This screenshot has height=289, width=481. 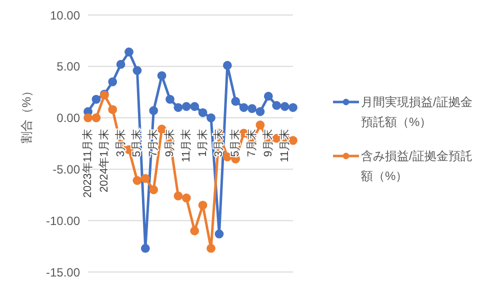 What do you see at coordinates (66, 169) in the screenshot?
I see `y-tick-label: -5.00` at bounding box center [66, 169].